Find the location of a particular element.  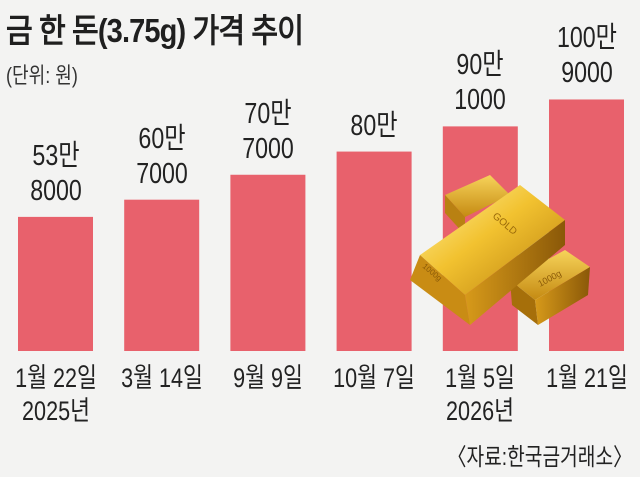

x-tick-label: 1월 21일 is located at coordinates (586, 378).